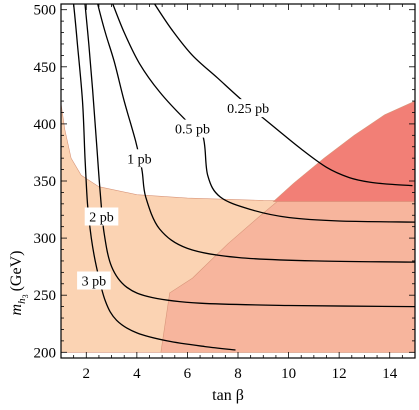 The height and width of the screenshot is (410, 419). I want to click on x-tick-label: 14, so click(390, 374).